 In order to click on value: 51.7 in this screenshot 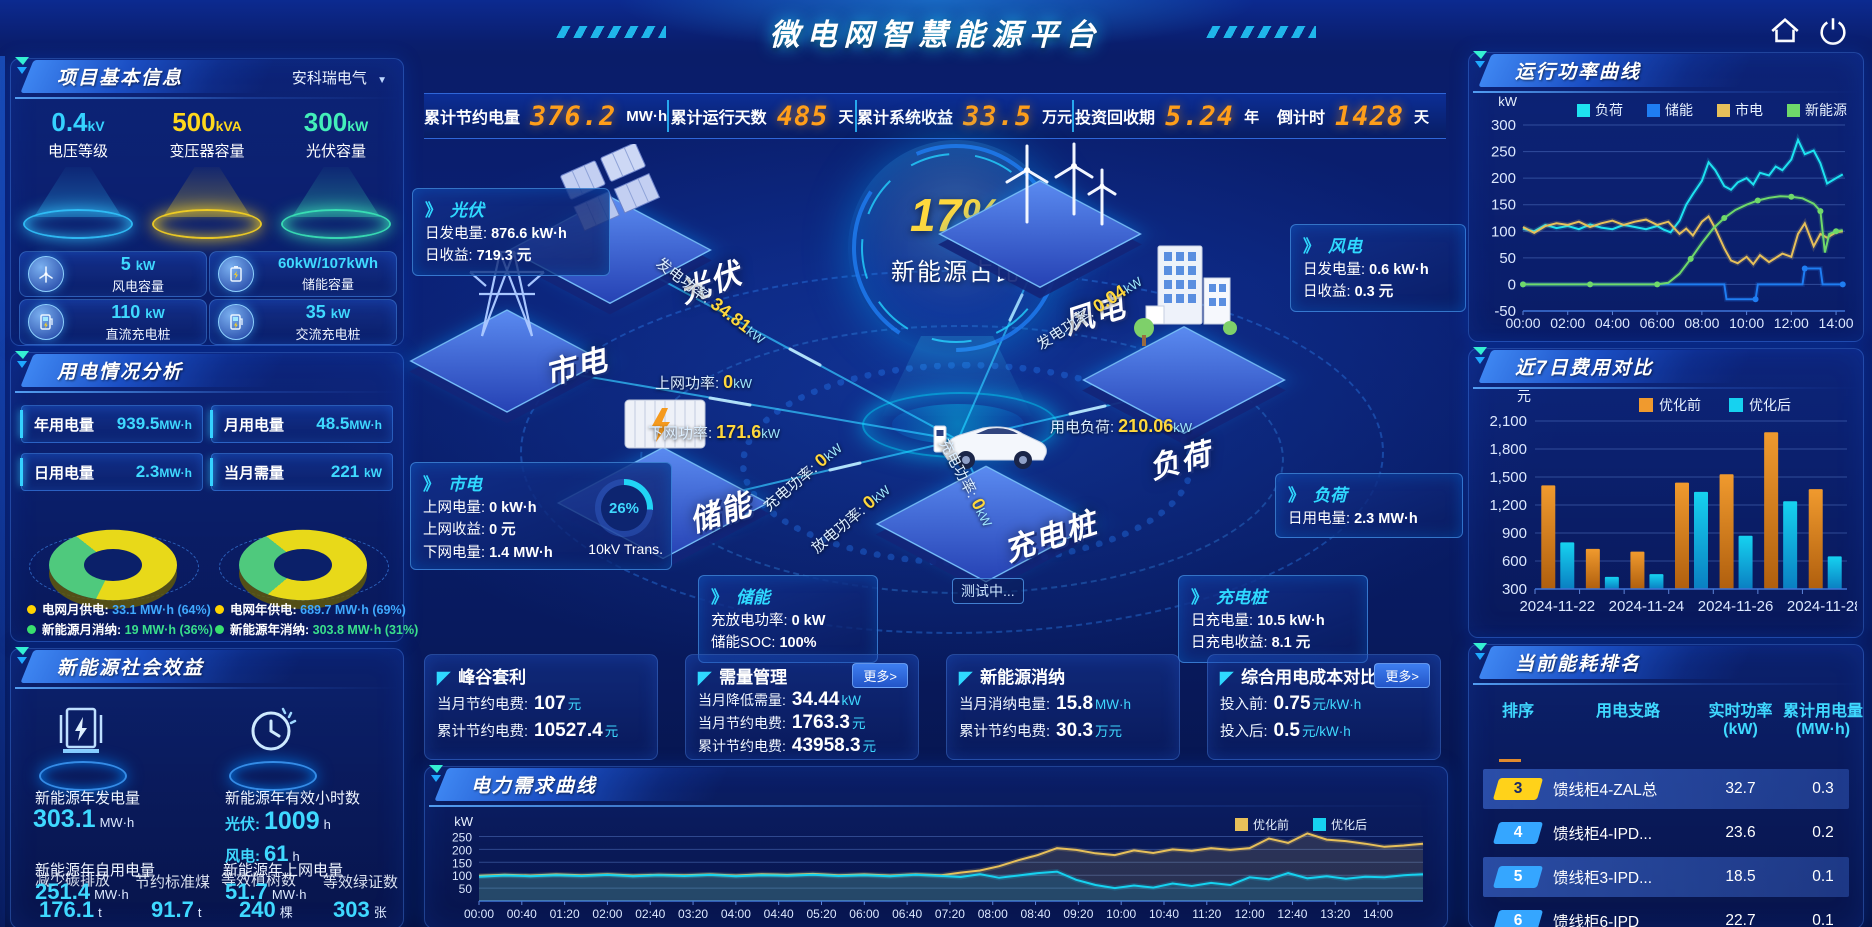, I will do `click(246, 891)`.